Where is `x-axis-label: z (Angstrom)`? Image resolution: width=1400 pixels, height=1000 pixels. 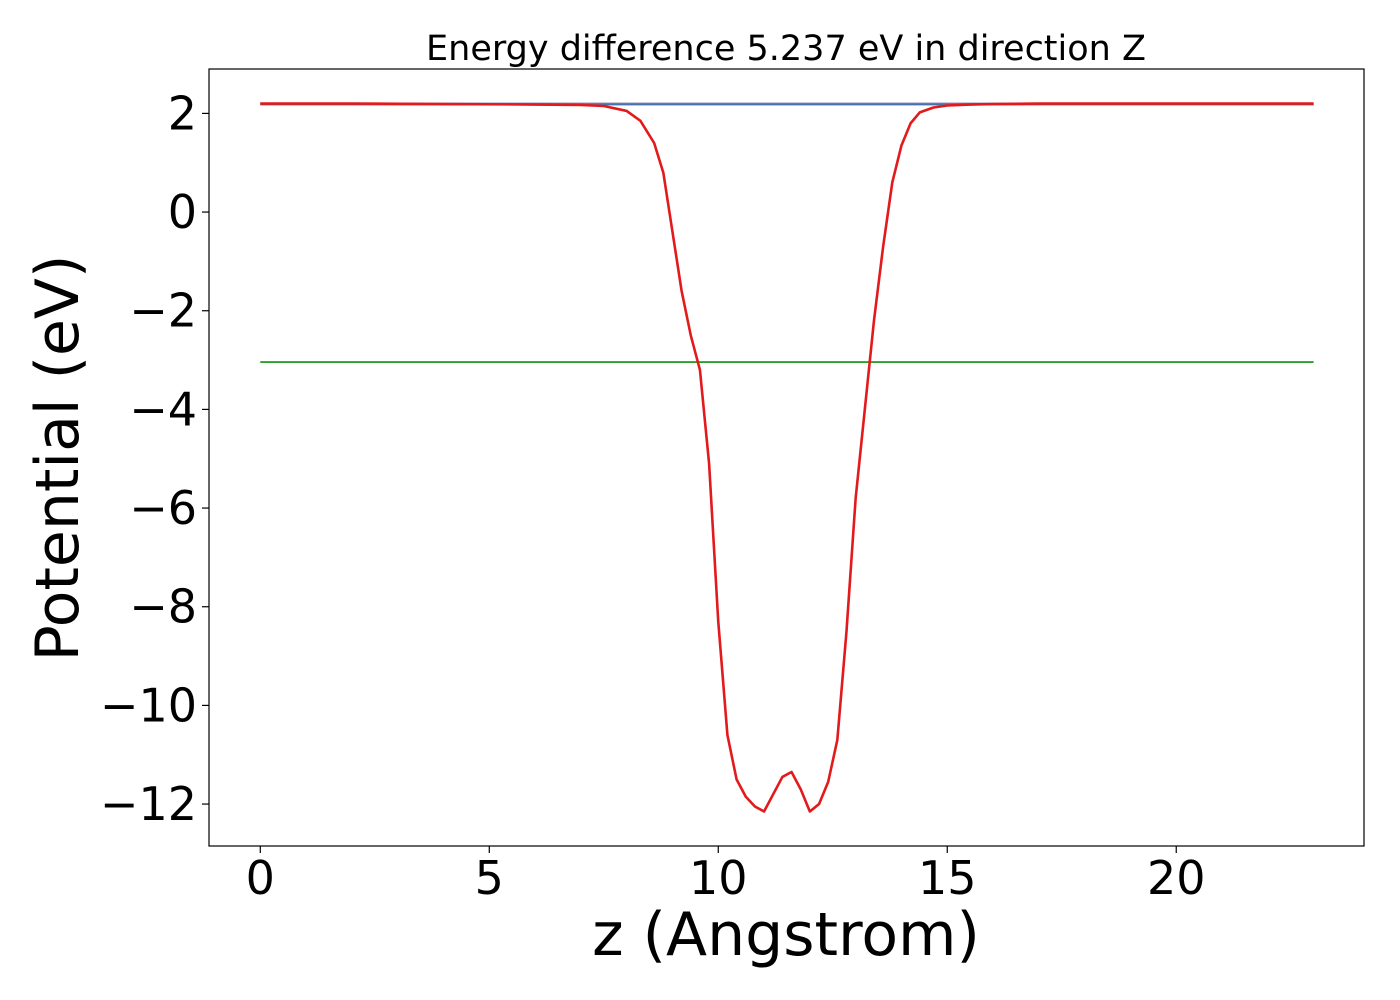 x-axis-label: z (Angstrom) is located at coordinates (786, 935).